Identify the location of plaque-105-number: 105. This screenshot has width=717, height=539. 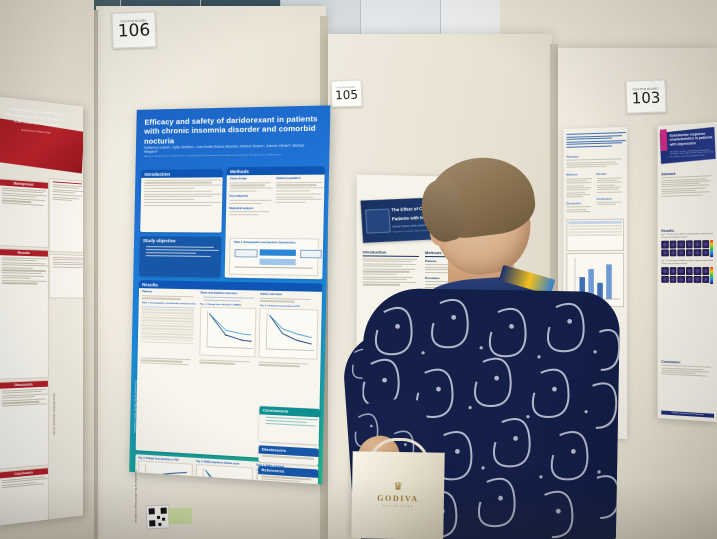
(346, 94).